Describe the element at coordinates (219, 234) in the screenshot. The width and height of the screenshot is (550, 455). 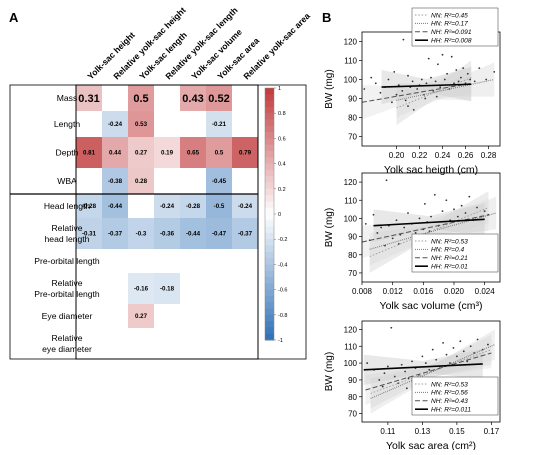
I see `cell-value-label: -0.47` at that location.